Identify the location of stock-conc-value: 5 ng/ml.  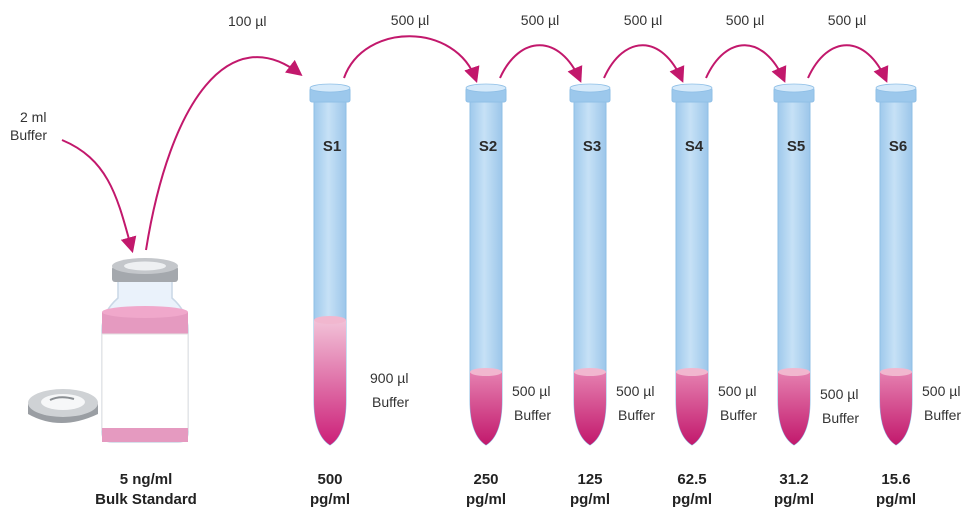
(146, 479).